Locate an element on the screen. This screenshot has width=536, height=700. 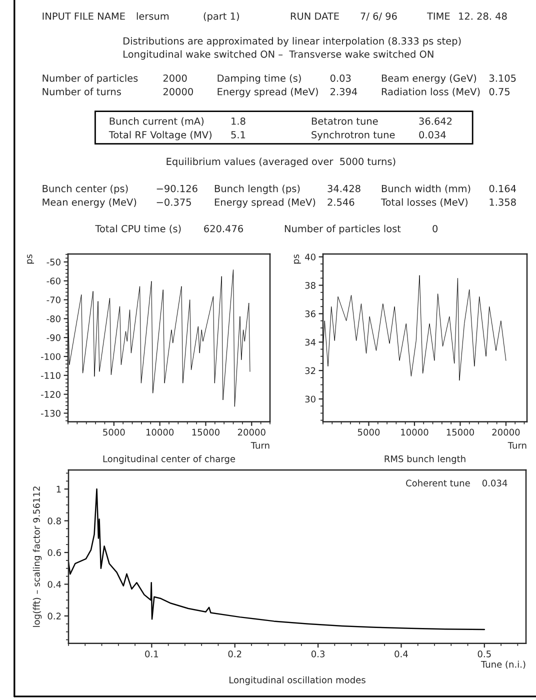
text: 2000 is located at coordinates (175, 78).